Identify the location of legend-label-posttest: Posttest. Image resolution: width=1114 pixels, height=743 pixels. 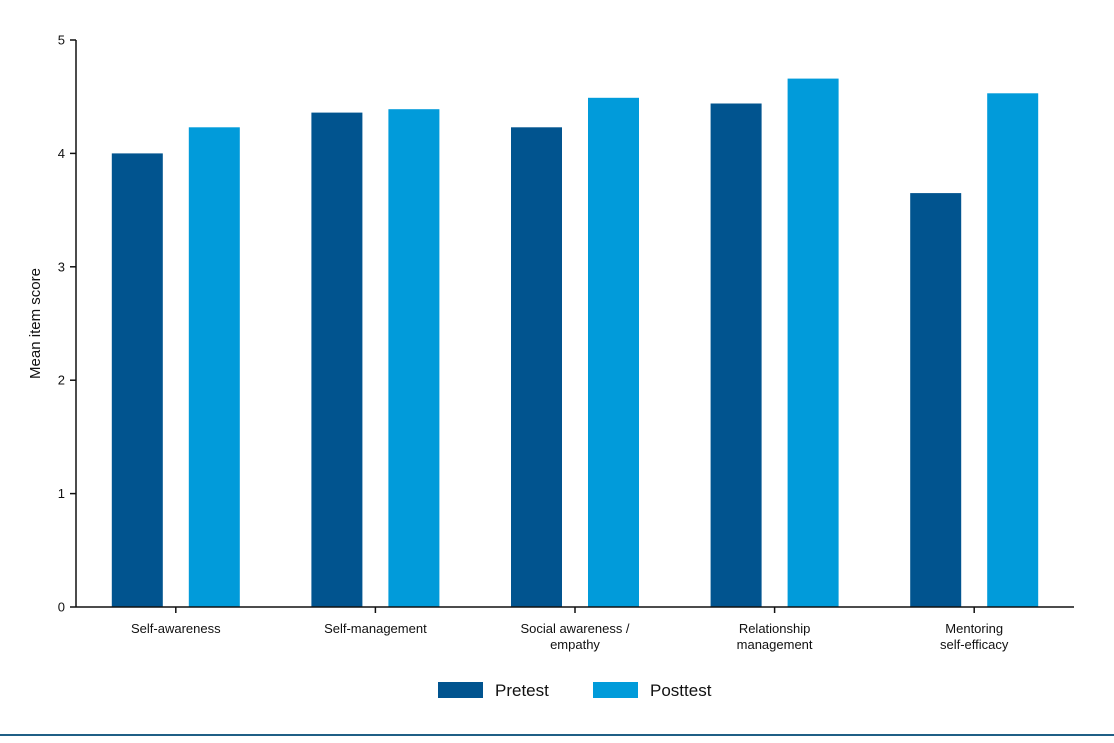
(681, 690).